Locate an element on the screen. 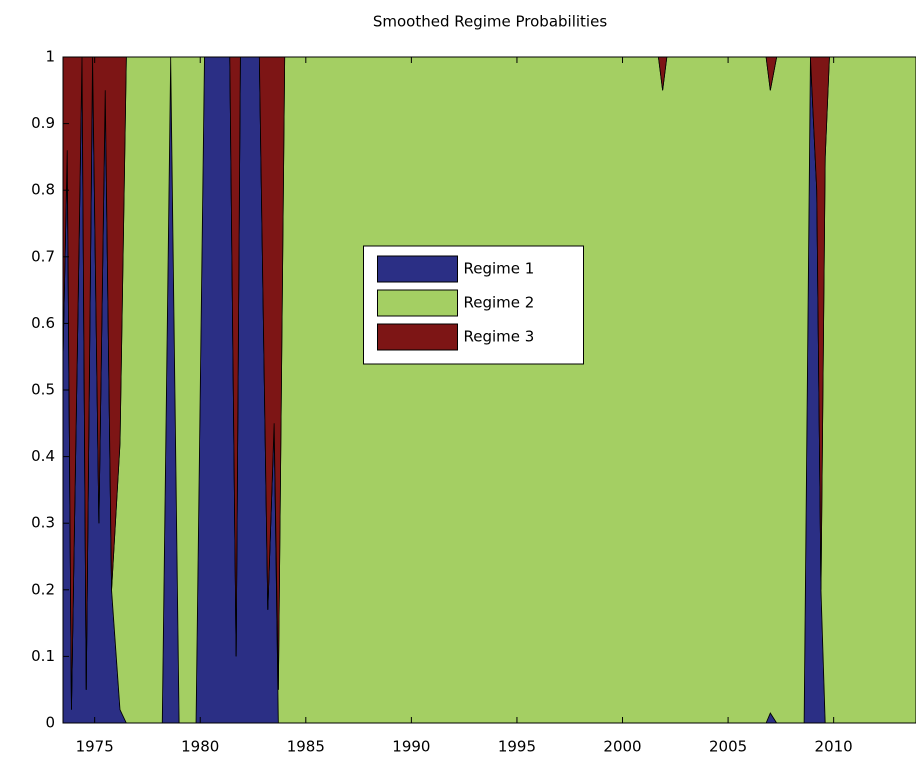 Image resolution: width=916 pixels, height=767 pixels. y-tick-label: 1 is located at coordinates (50, 57).